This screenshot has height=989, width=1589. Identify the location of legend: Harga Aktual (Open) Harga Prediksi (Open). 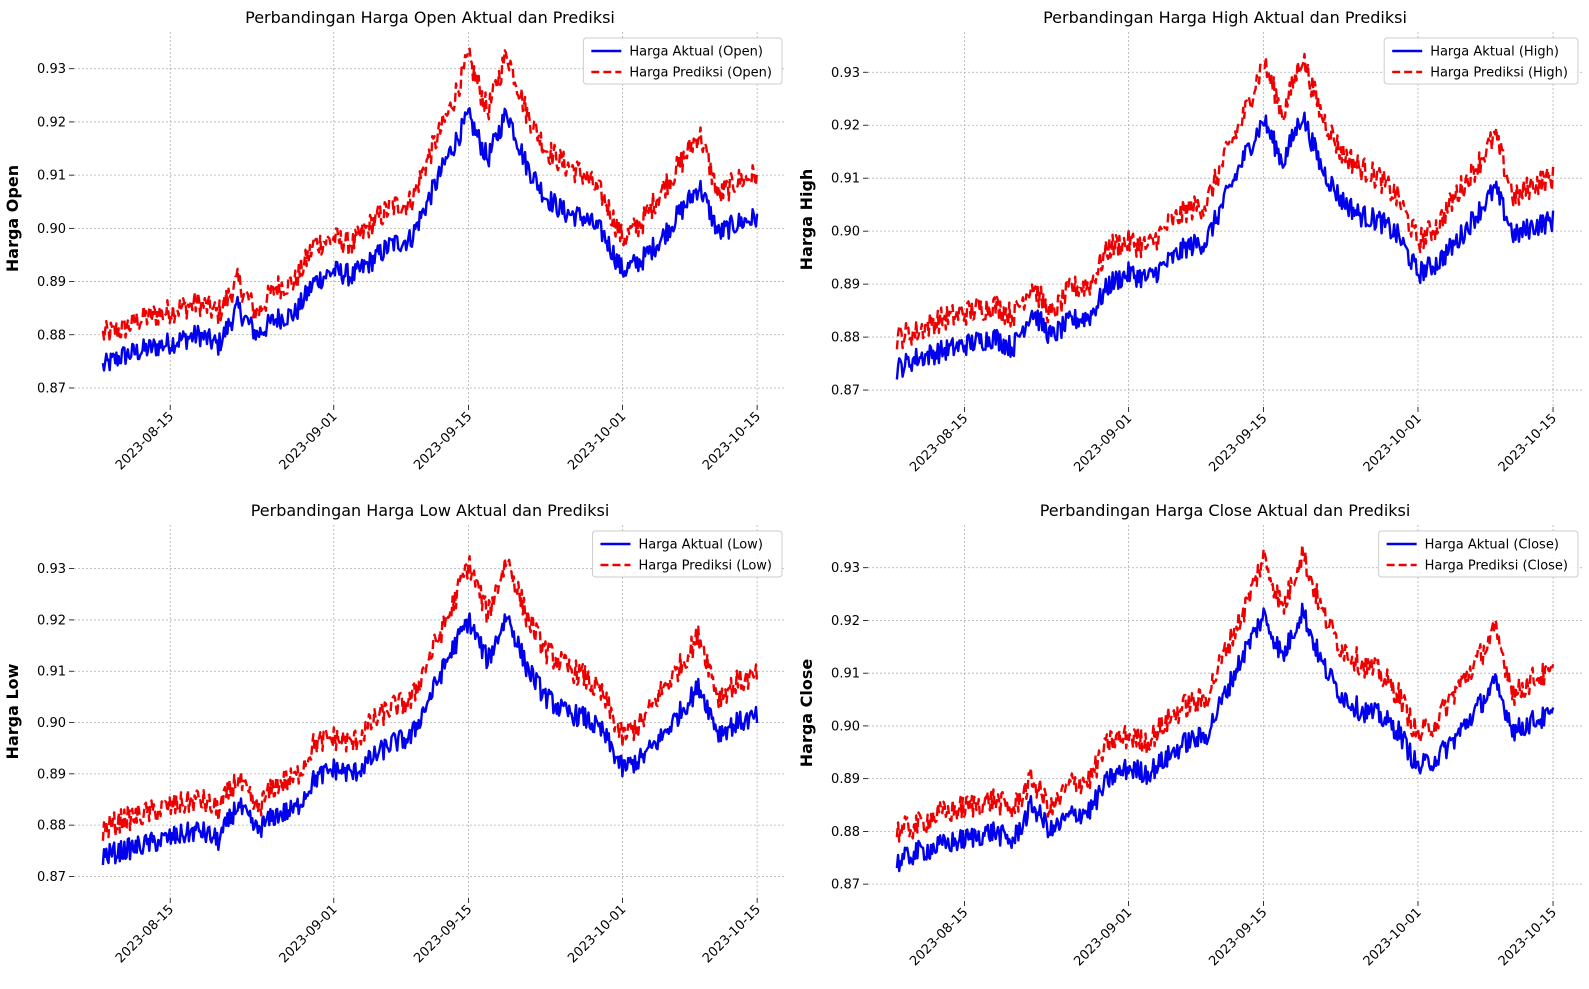
(682, 61).